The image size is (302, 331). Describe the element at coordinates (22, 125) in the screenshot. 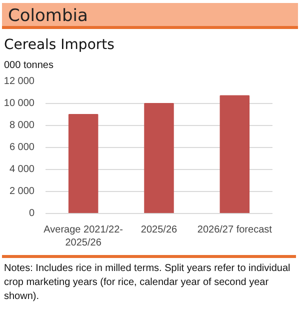

I see `y-tick-label: 8 000` at that location.